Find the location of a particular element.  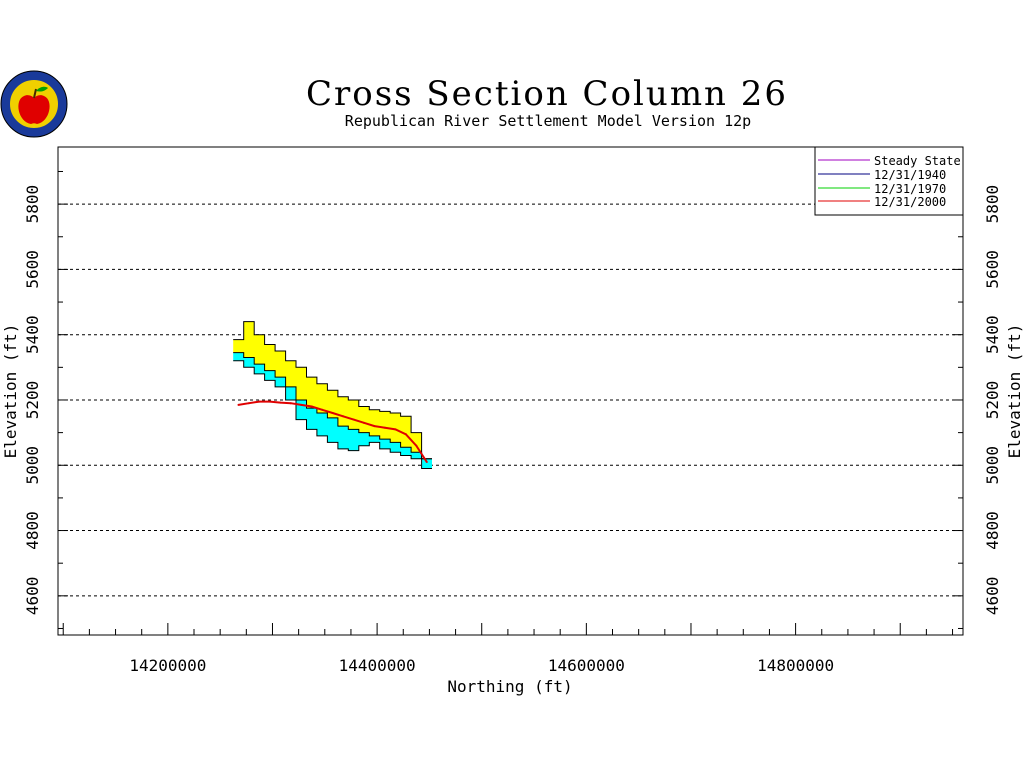

y-tick-label-left-0: 4600 is located at coordinates (32, 596).